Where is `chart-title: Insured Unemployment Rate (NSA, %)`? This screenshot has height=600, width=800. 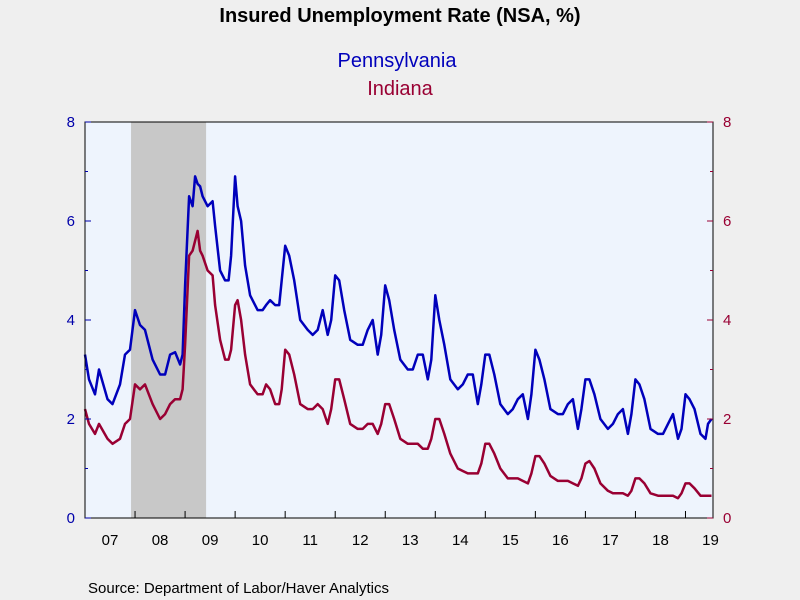
chart-title: Insured Unemployment Rate (NSA, %) is located at coordinates (399, 16).